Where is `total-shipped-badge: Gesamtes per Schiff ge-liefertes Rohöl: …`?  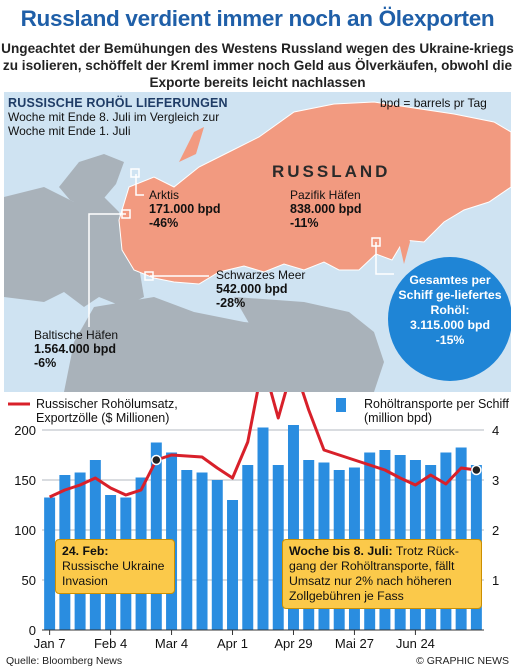 total-shipped-badge: Gesamtes per Schiff ge-liefertes Rohöl: … is located at coordinates (449, 319).